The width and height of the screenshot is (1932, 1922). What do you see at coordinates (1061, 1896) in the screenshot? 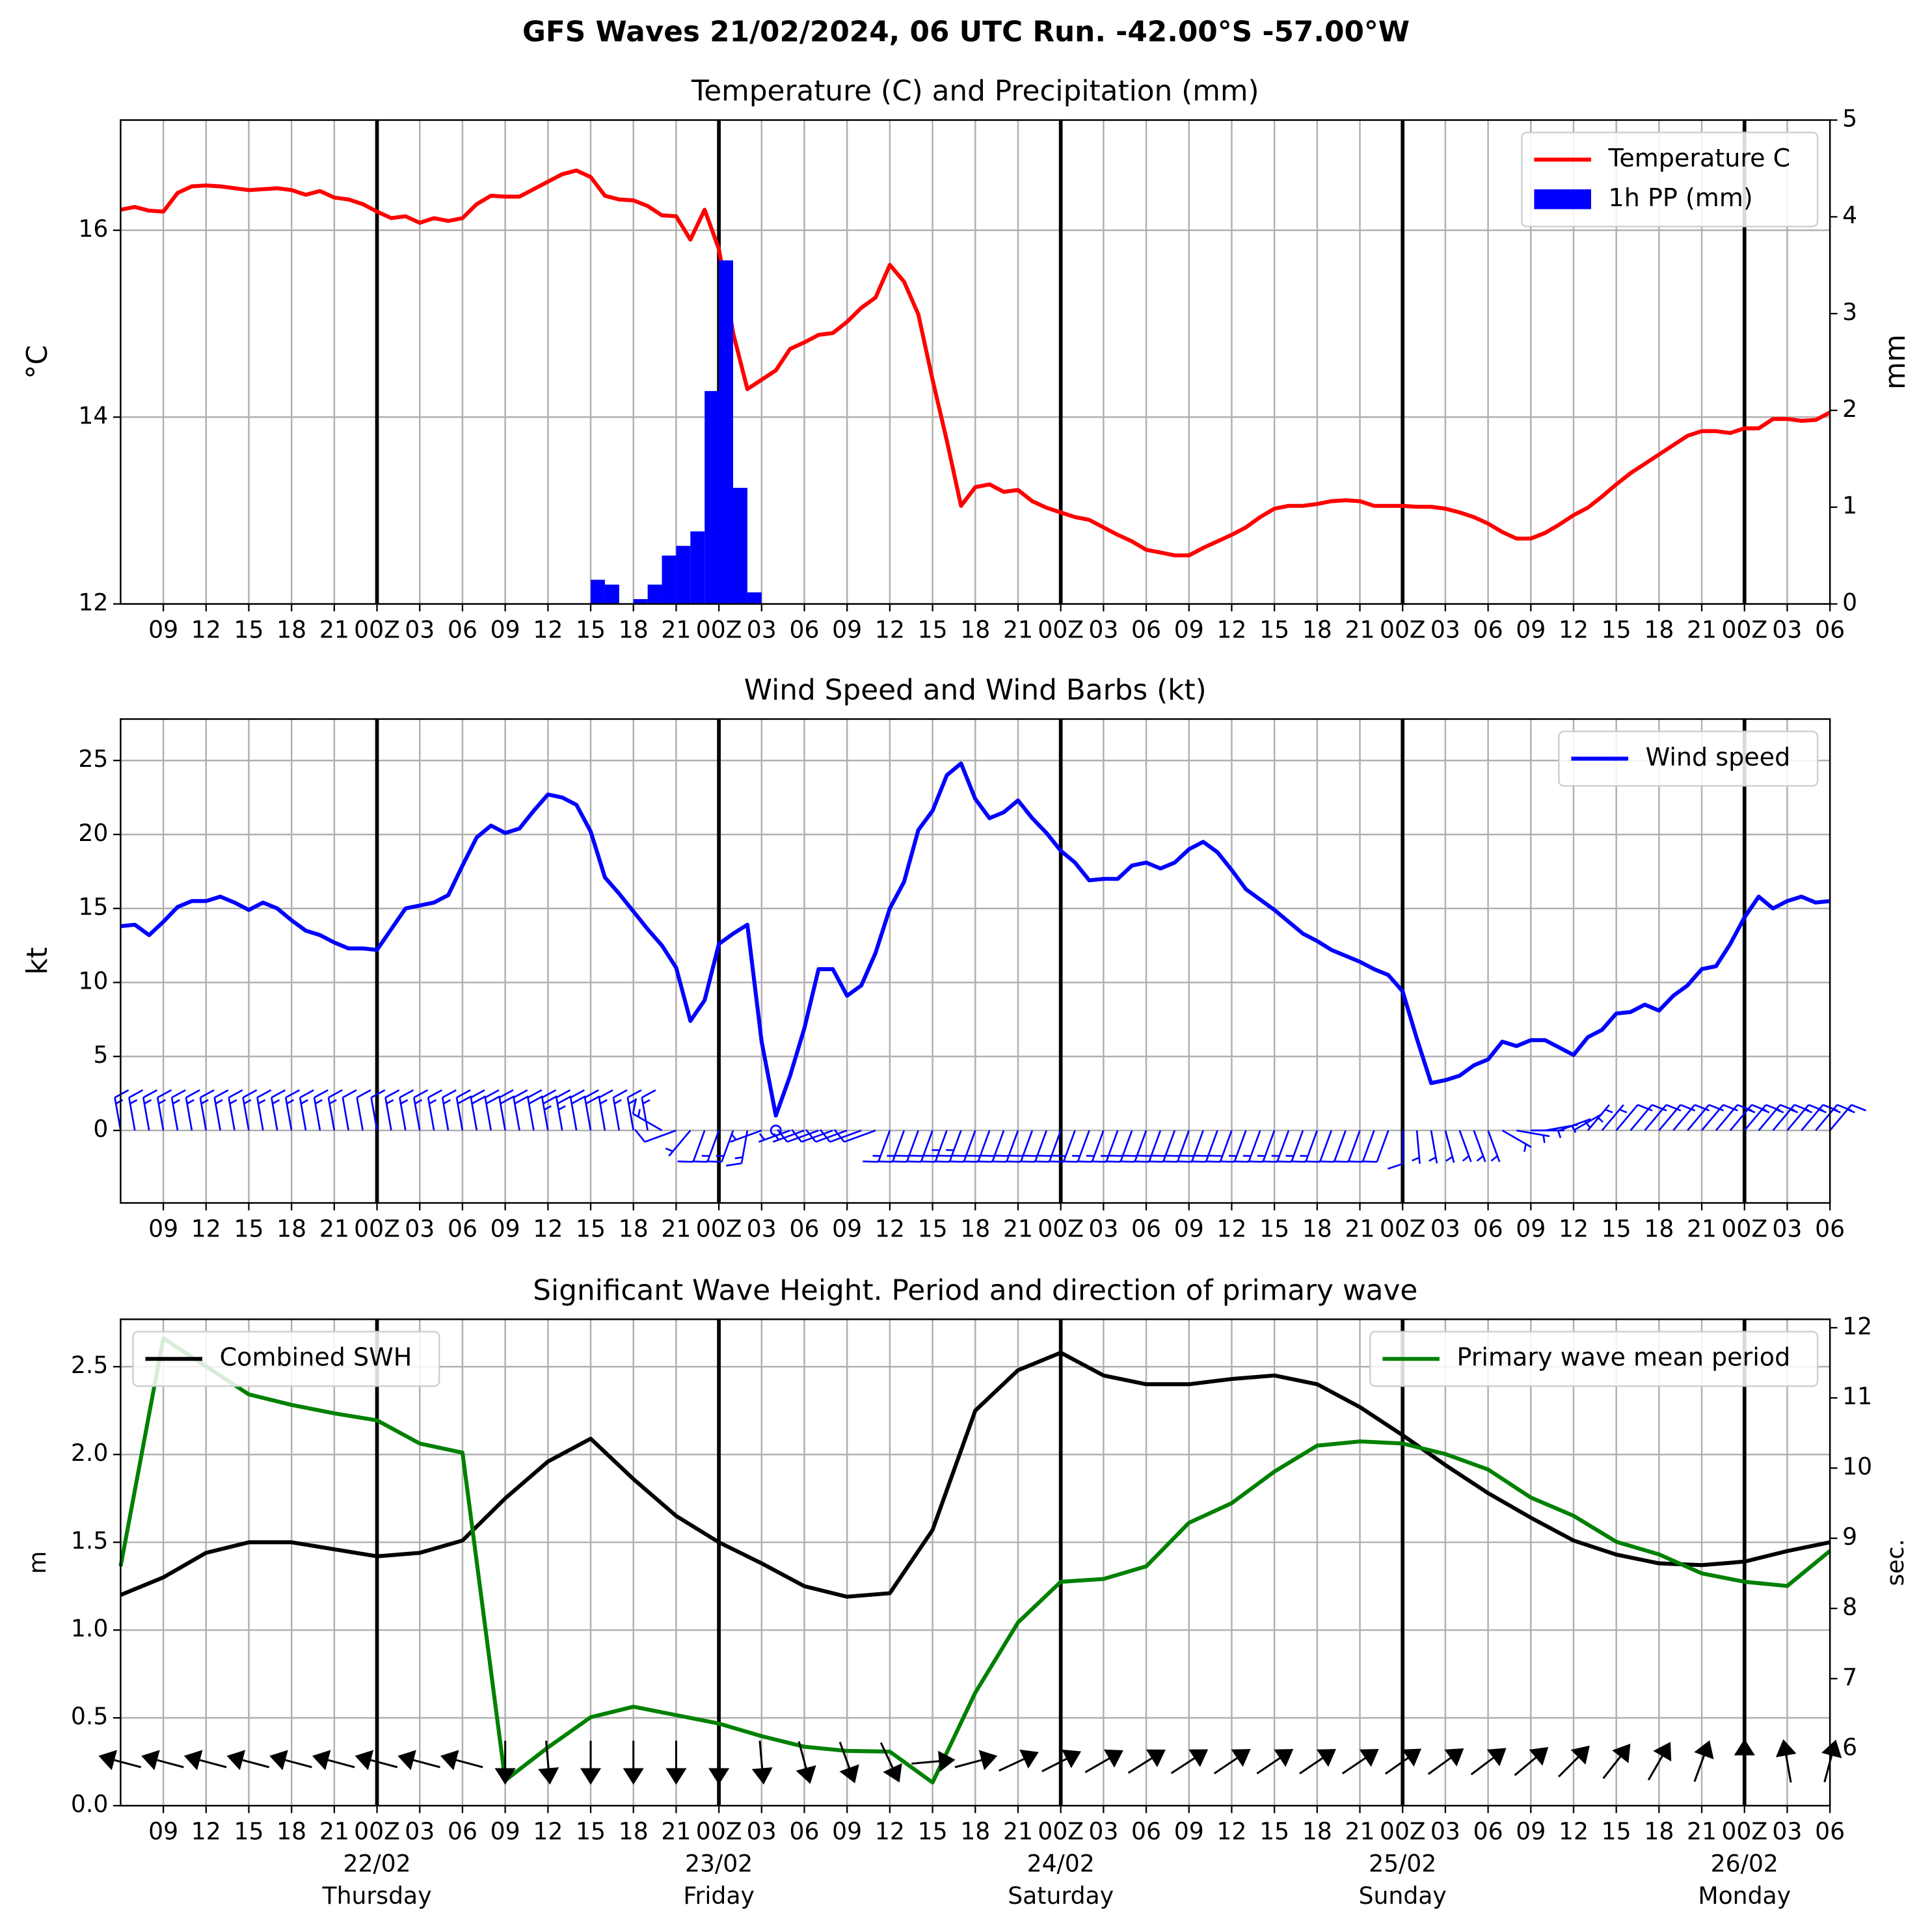
I see `day-weekday: Saturday` at bounding box center [1061, 1896].